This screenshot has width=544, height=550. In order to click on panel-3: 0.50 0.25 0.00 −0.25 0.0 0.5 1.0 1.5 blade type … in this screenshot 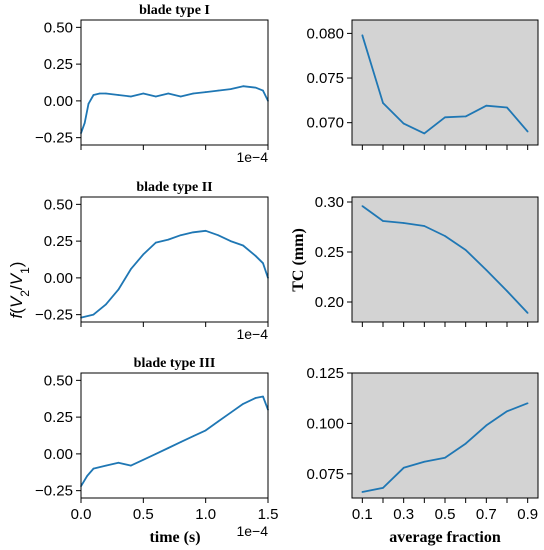, I will do `click(156, 447)`.